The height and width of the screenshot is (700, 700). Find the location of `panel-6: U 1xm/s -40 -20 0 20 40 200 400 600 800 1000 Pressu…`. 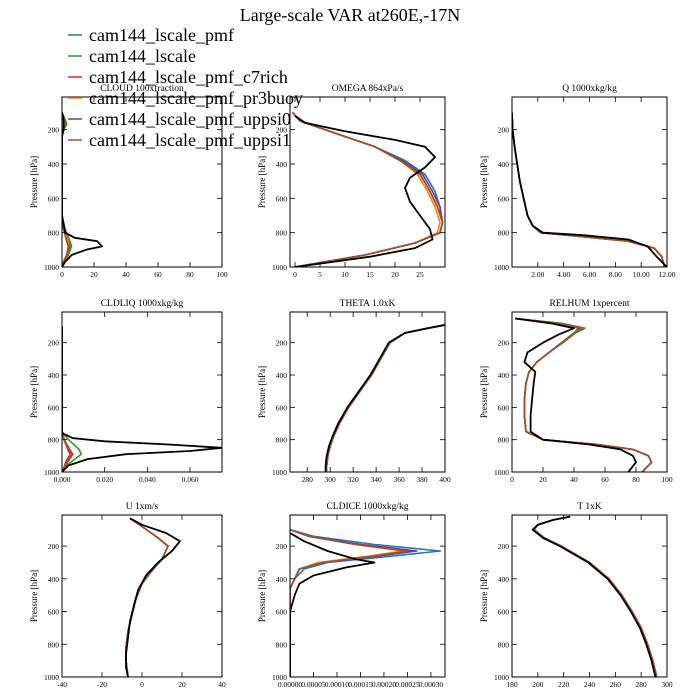

panel-6: U 1xm/s -40 -20 0 20 40 200 400 600 800 1000 Pressu… is located at coordinates (127, 595).